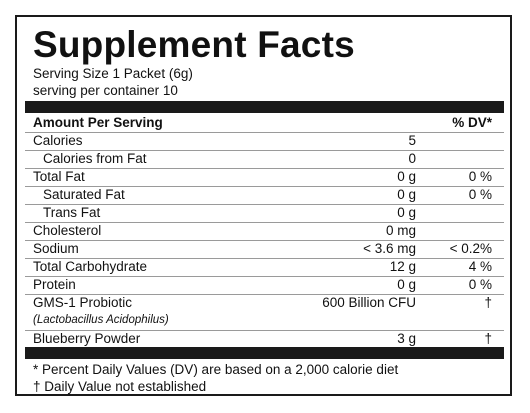 The width and height of the screenshot is (530, 413). I want to click on nutrient-dv: < 0.2%, so click(470, 248).